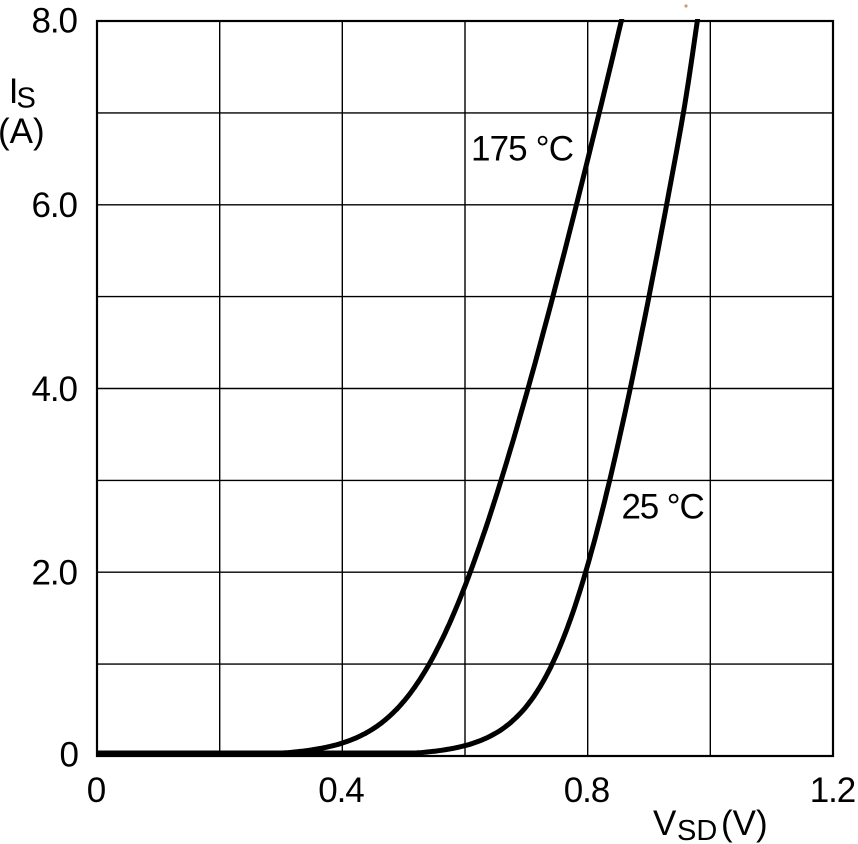  What do you see at coordinates (744, 823) in the screenshot?
I see `svg-text: (V)` at bounding box center [744, 823].